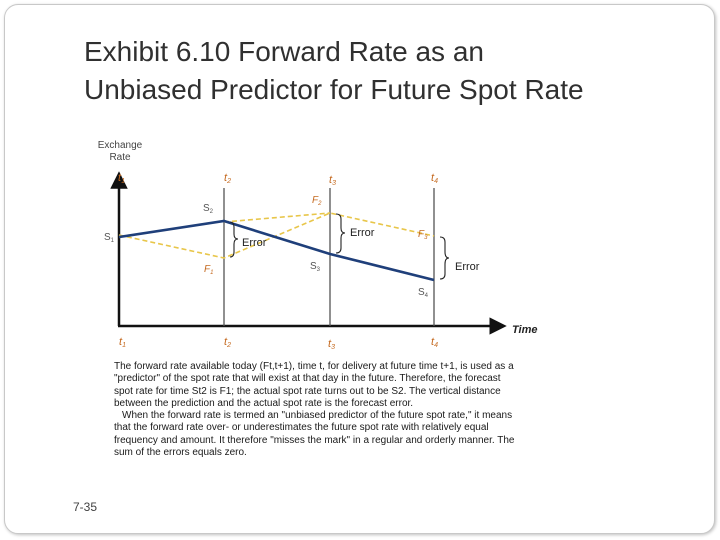 This screenshot has height=540, width=720. I want to click on forward-label-f3: F3, so click(423, 235).